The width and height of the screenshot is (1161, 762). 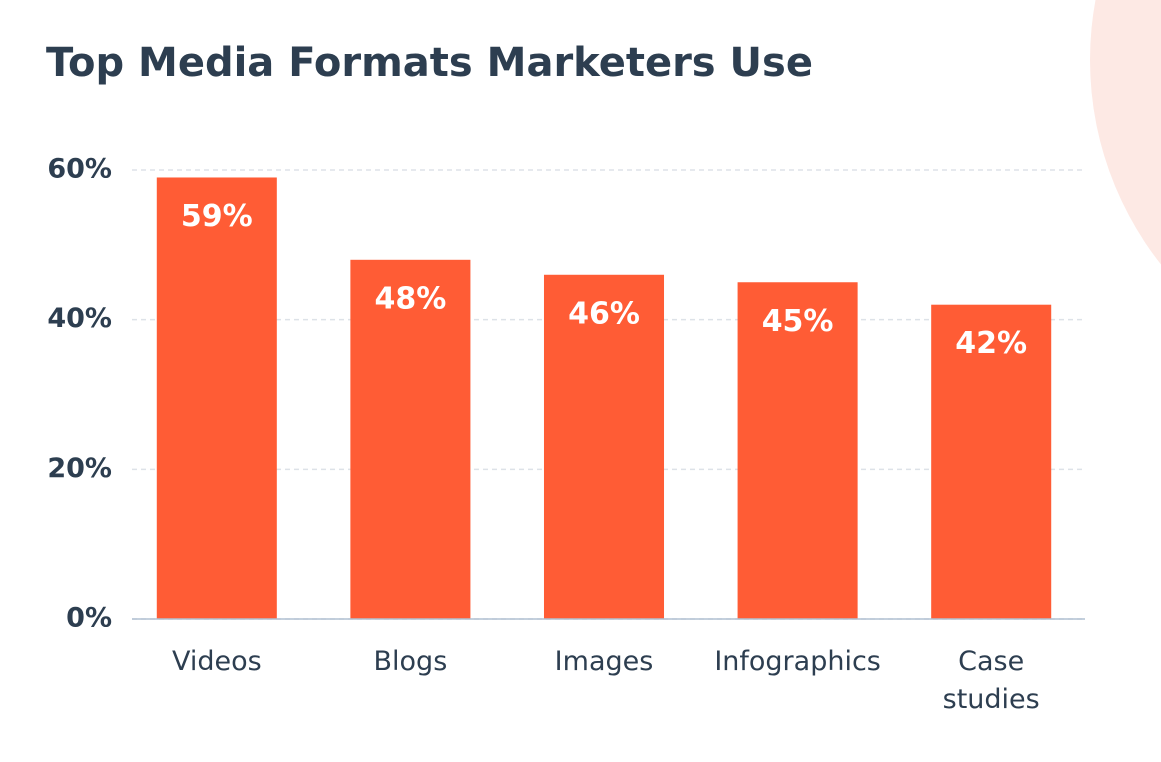 What do you see at coordinates (604, 313) in the screenshot?
I see `value-label: 46%` at bounding box center [604, 313].